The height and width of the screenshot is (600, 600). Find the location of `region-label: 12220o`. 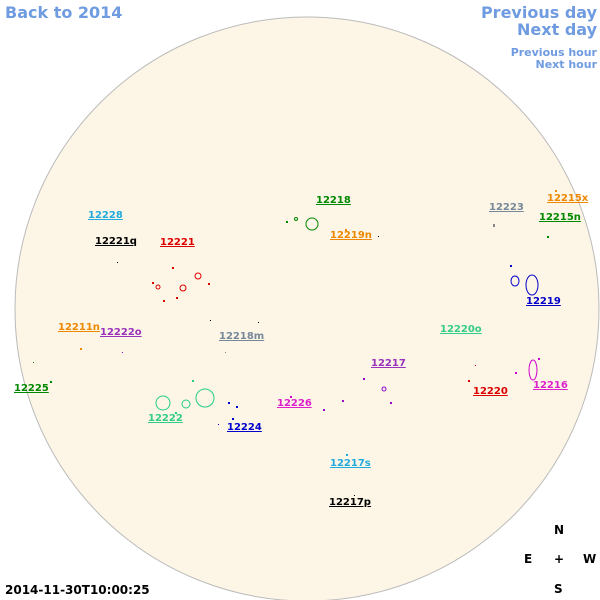

region-label: 12220o is located at coordinates (461, 329).